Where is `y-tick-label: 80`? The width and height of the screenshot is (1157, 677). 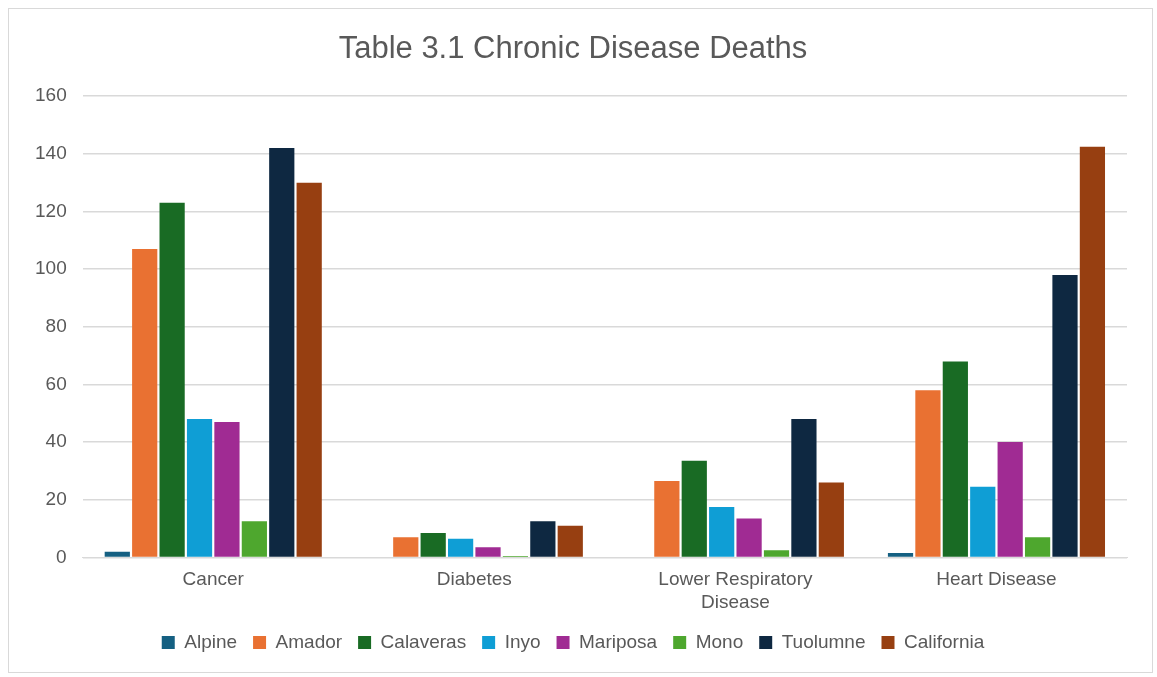 y-tick-label: 80 is located at coordinates (56, 326).